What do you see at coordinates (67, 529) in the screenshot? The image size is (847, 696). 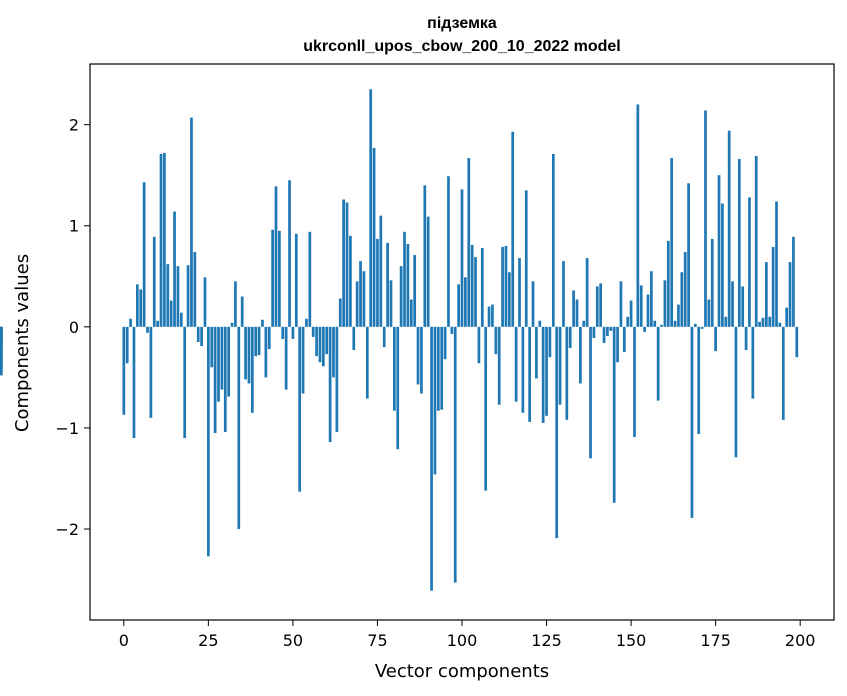 I see `y-tick-label: −2` at bounding box center [67, 529].